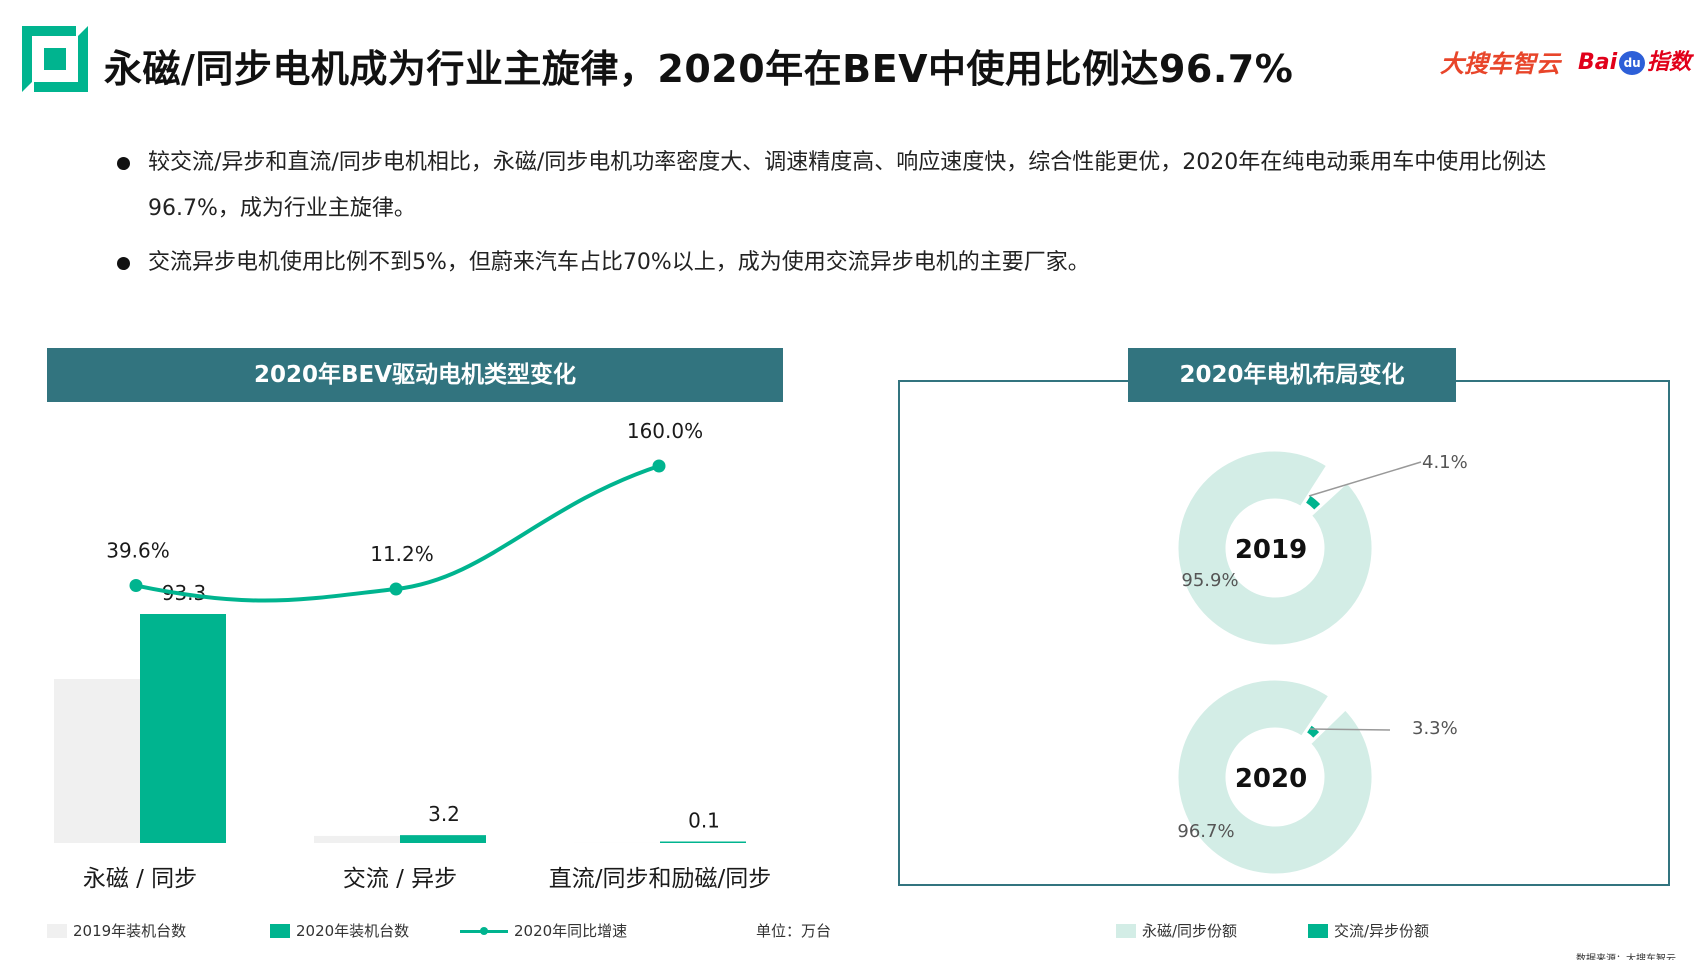 This screenshot has height=960, width=1706. I want to click on donut-ac-value-label: 3.3%, so click(1435, 728).